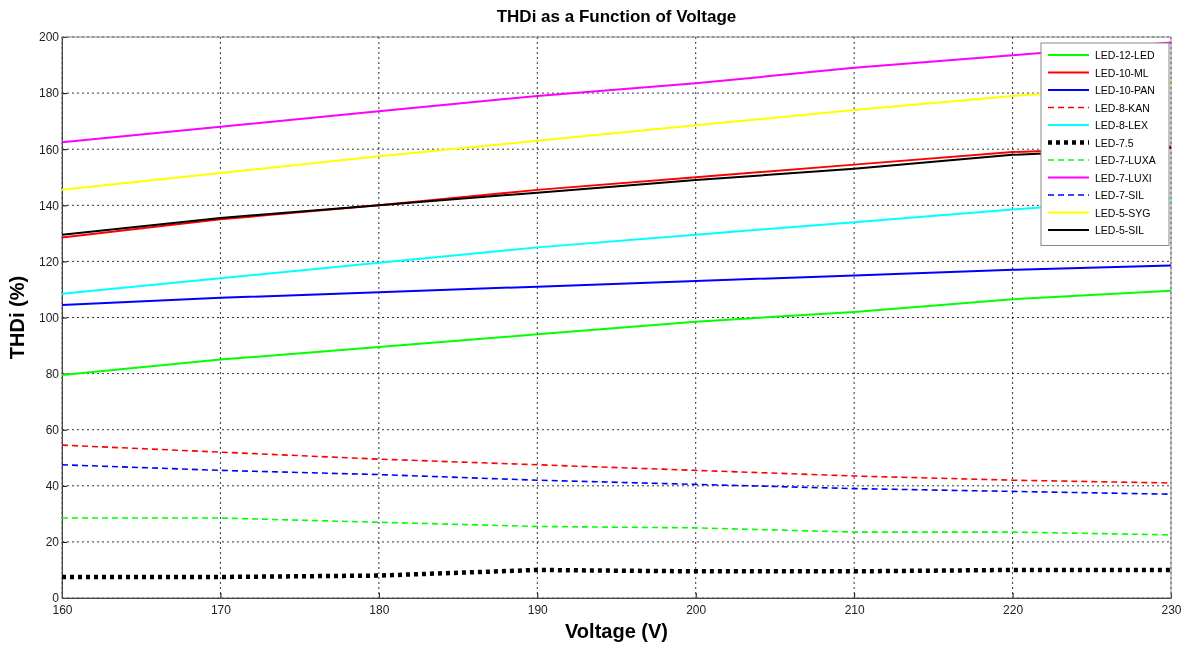 This screenshot has width=1186, height=646. Describe the element at coordinates (56, 598) in the screenshot. I see `y-tick-label: 0` at that location.